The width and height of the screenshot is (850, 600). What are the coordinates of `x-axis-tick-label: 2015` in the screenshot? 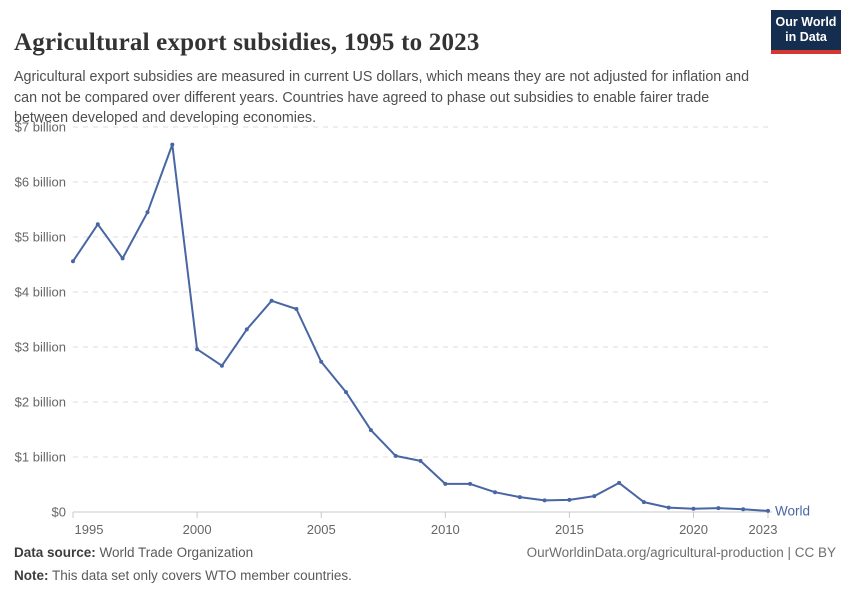 It's located at (569, 529).